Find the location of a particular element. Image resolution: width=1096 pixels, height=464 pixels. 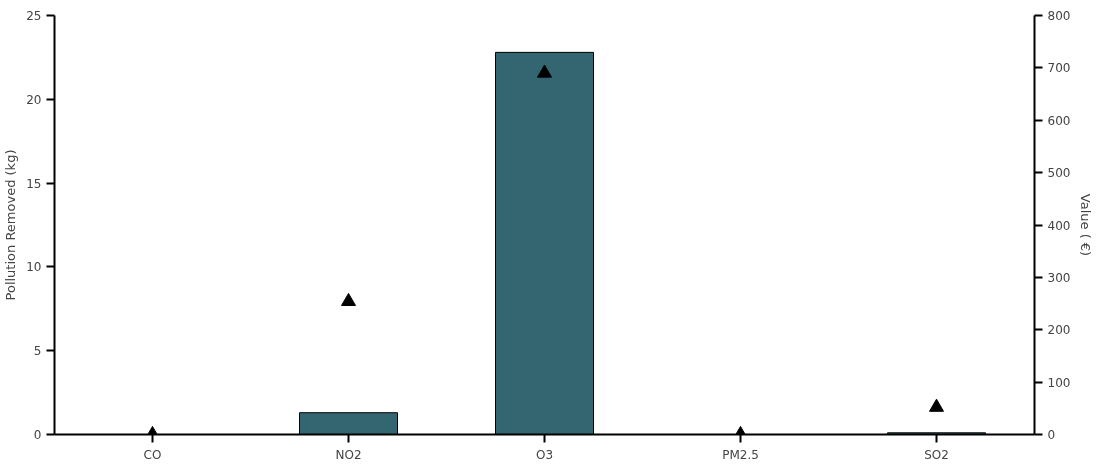

x-tick-label: PM2.5 is located at coordinates (740, 454).